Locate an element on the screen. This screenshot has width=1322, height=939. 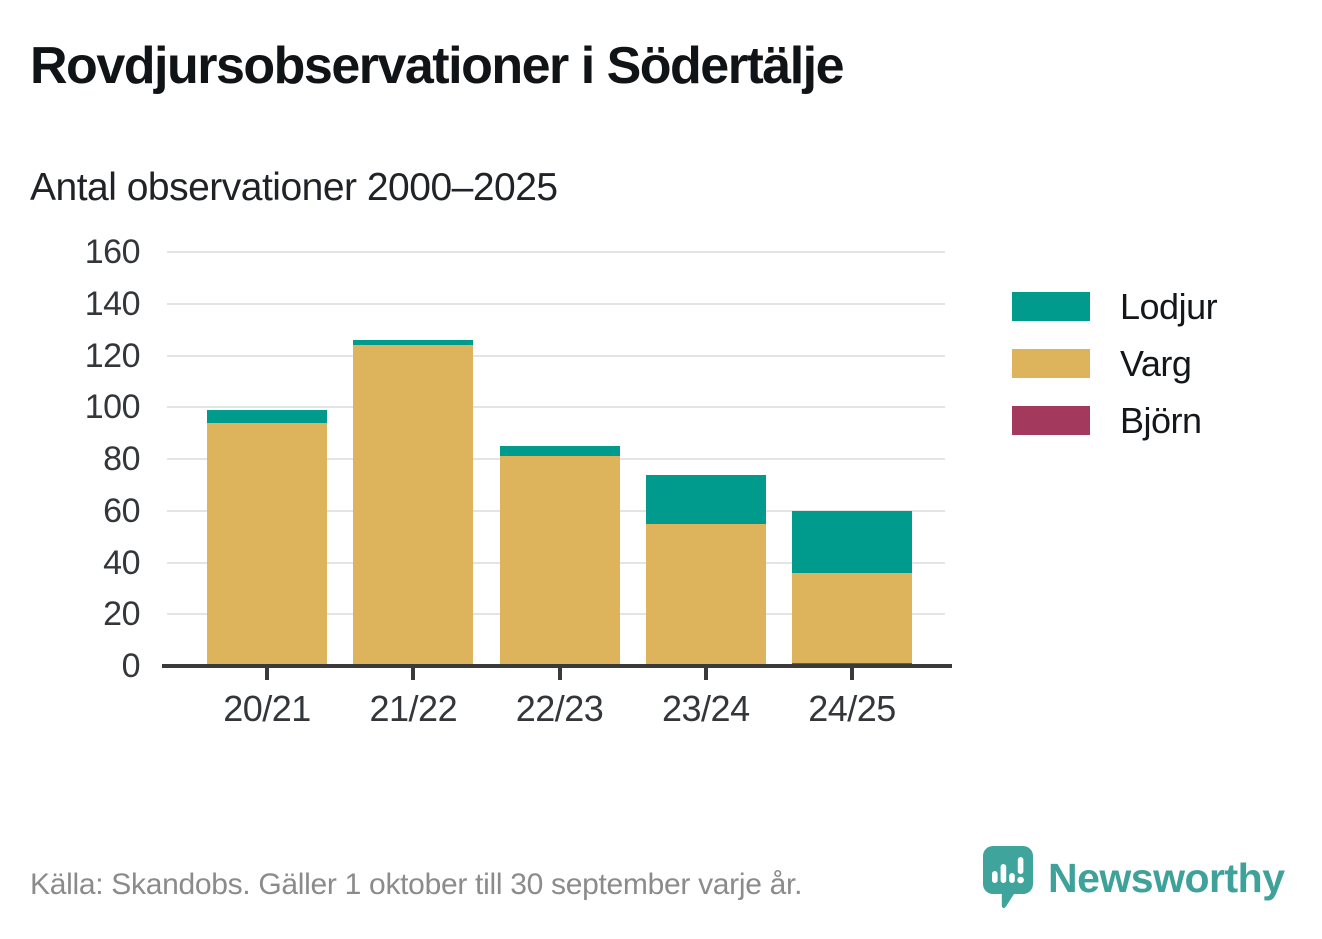
y-tick-label: 140 is located at coordinates (112, 303).